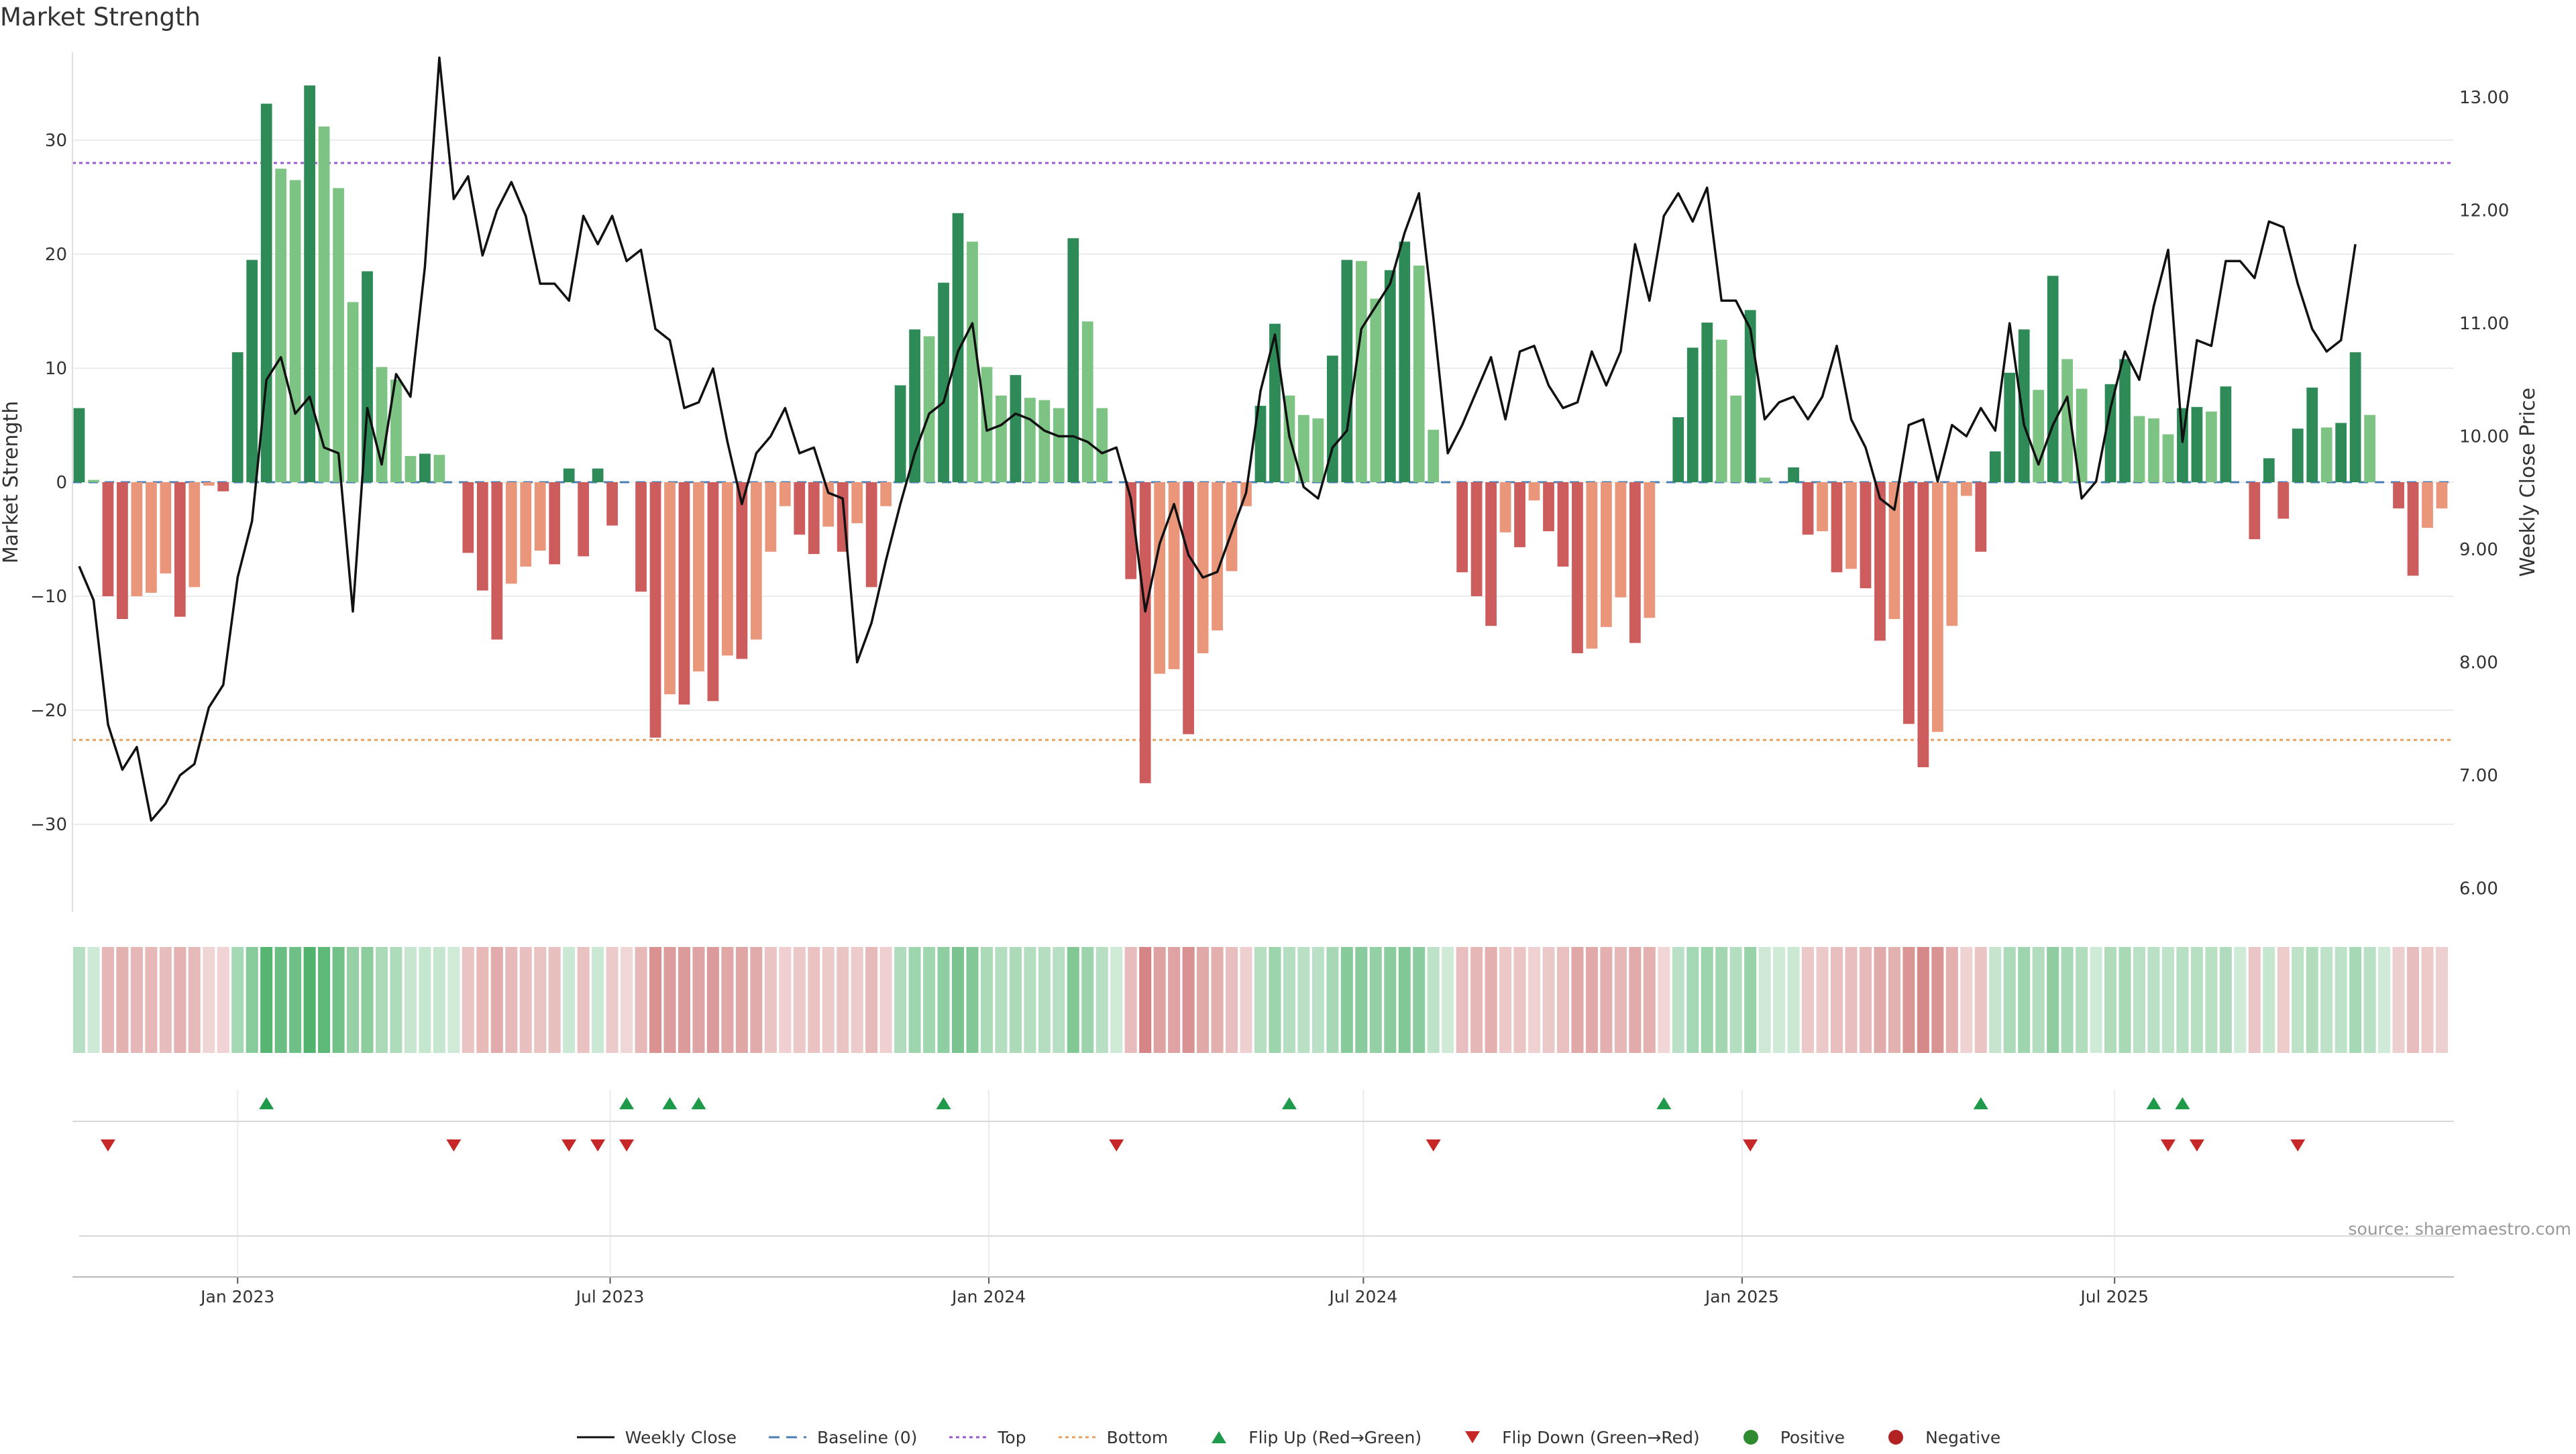  I want to click on flip_down-legend-swatch-icon, so click(1473, 1437).